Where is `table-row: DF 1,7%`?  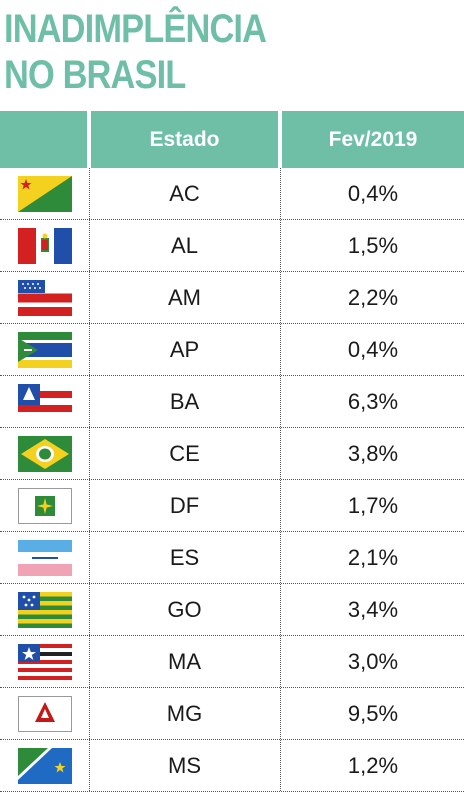 table-row: DF 1,7% is located at coordinates (232, 506).